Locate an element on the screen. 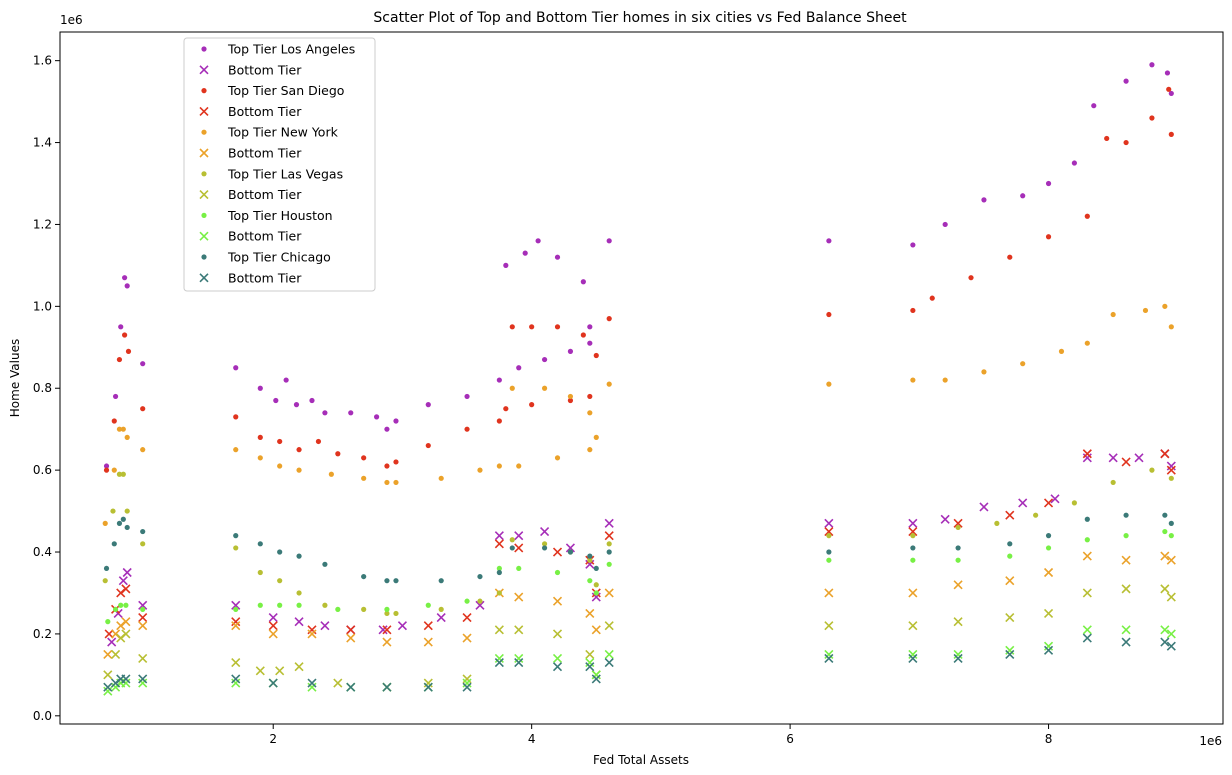 Image resolution: width=1232 pixels, height=775 pixels. legend-label: Top Tier Houston is located at coordinates (280, 215).